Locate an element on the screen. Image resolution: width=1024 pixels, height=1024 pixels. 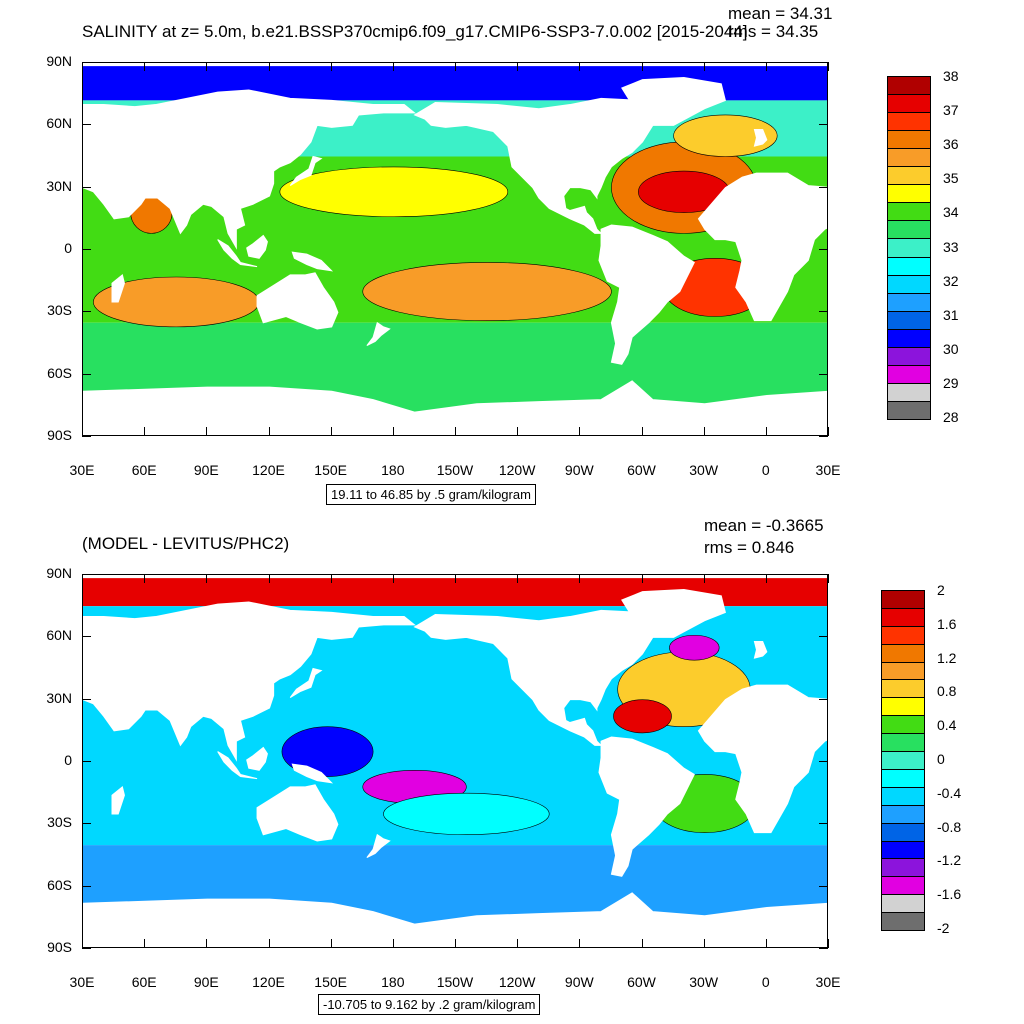
colorbar-label: -0.4 is located at coordinates (949, 792).